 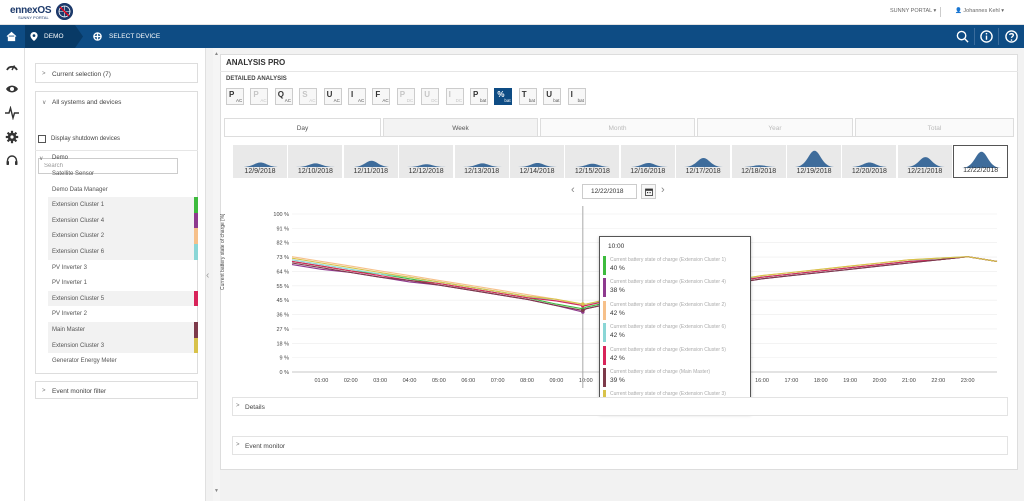 What do you see at coordinates (482, 161) in the screenshot?
I see `day-cell: 12/13/2018` at bounding box center [482, 161].